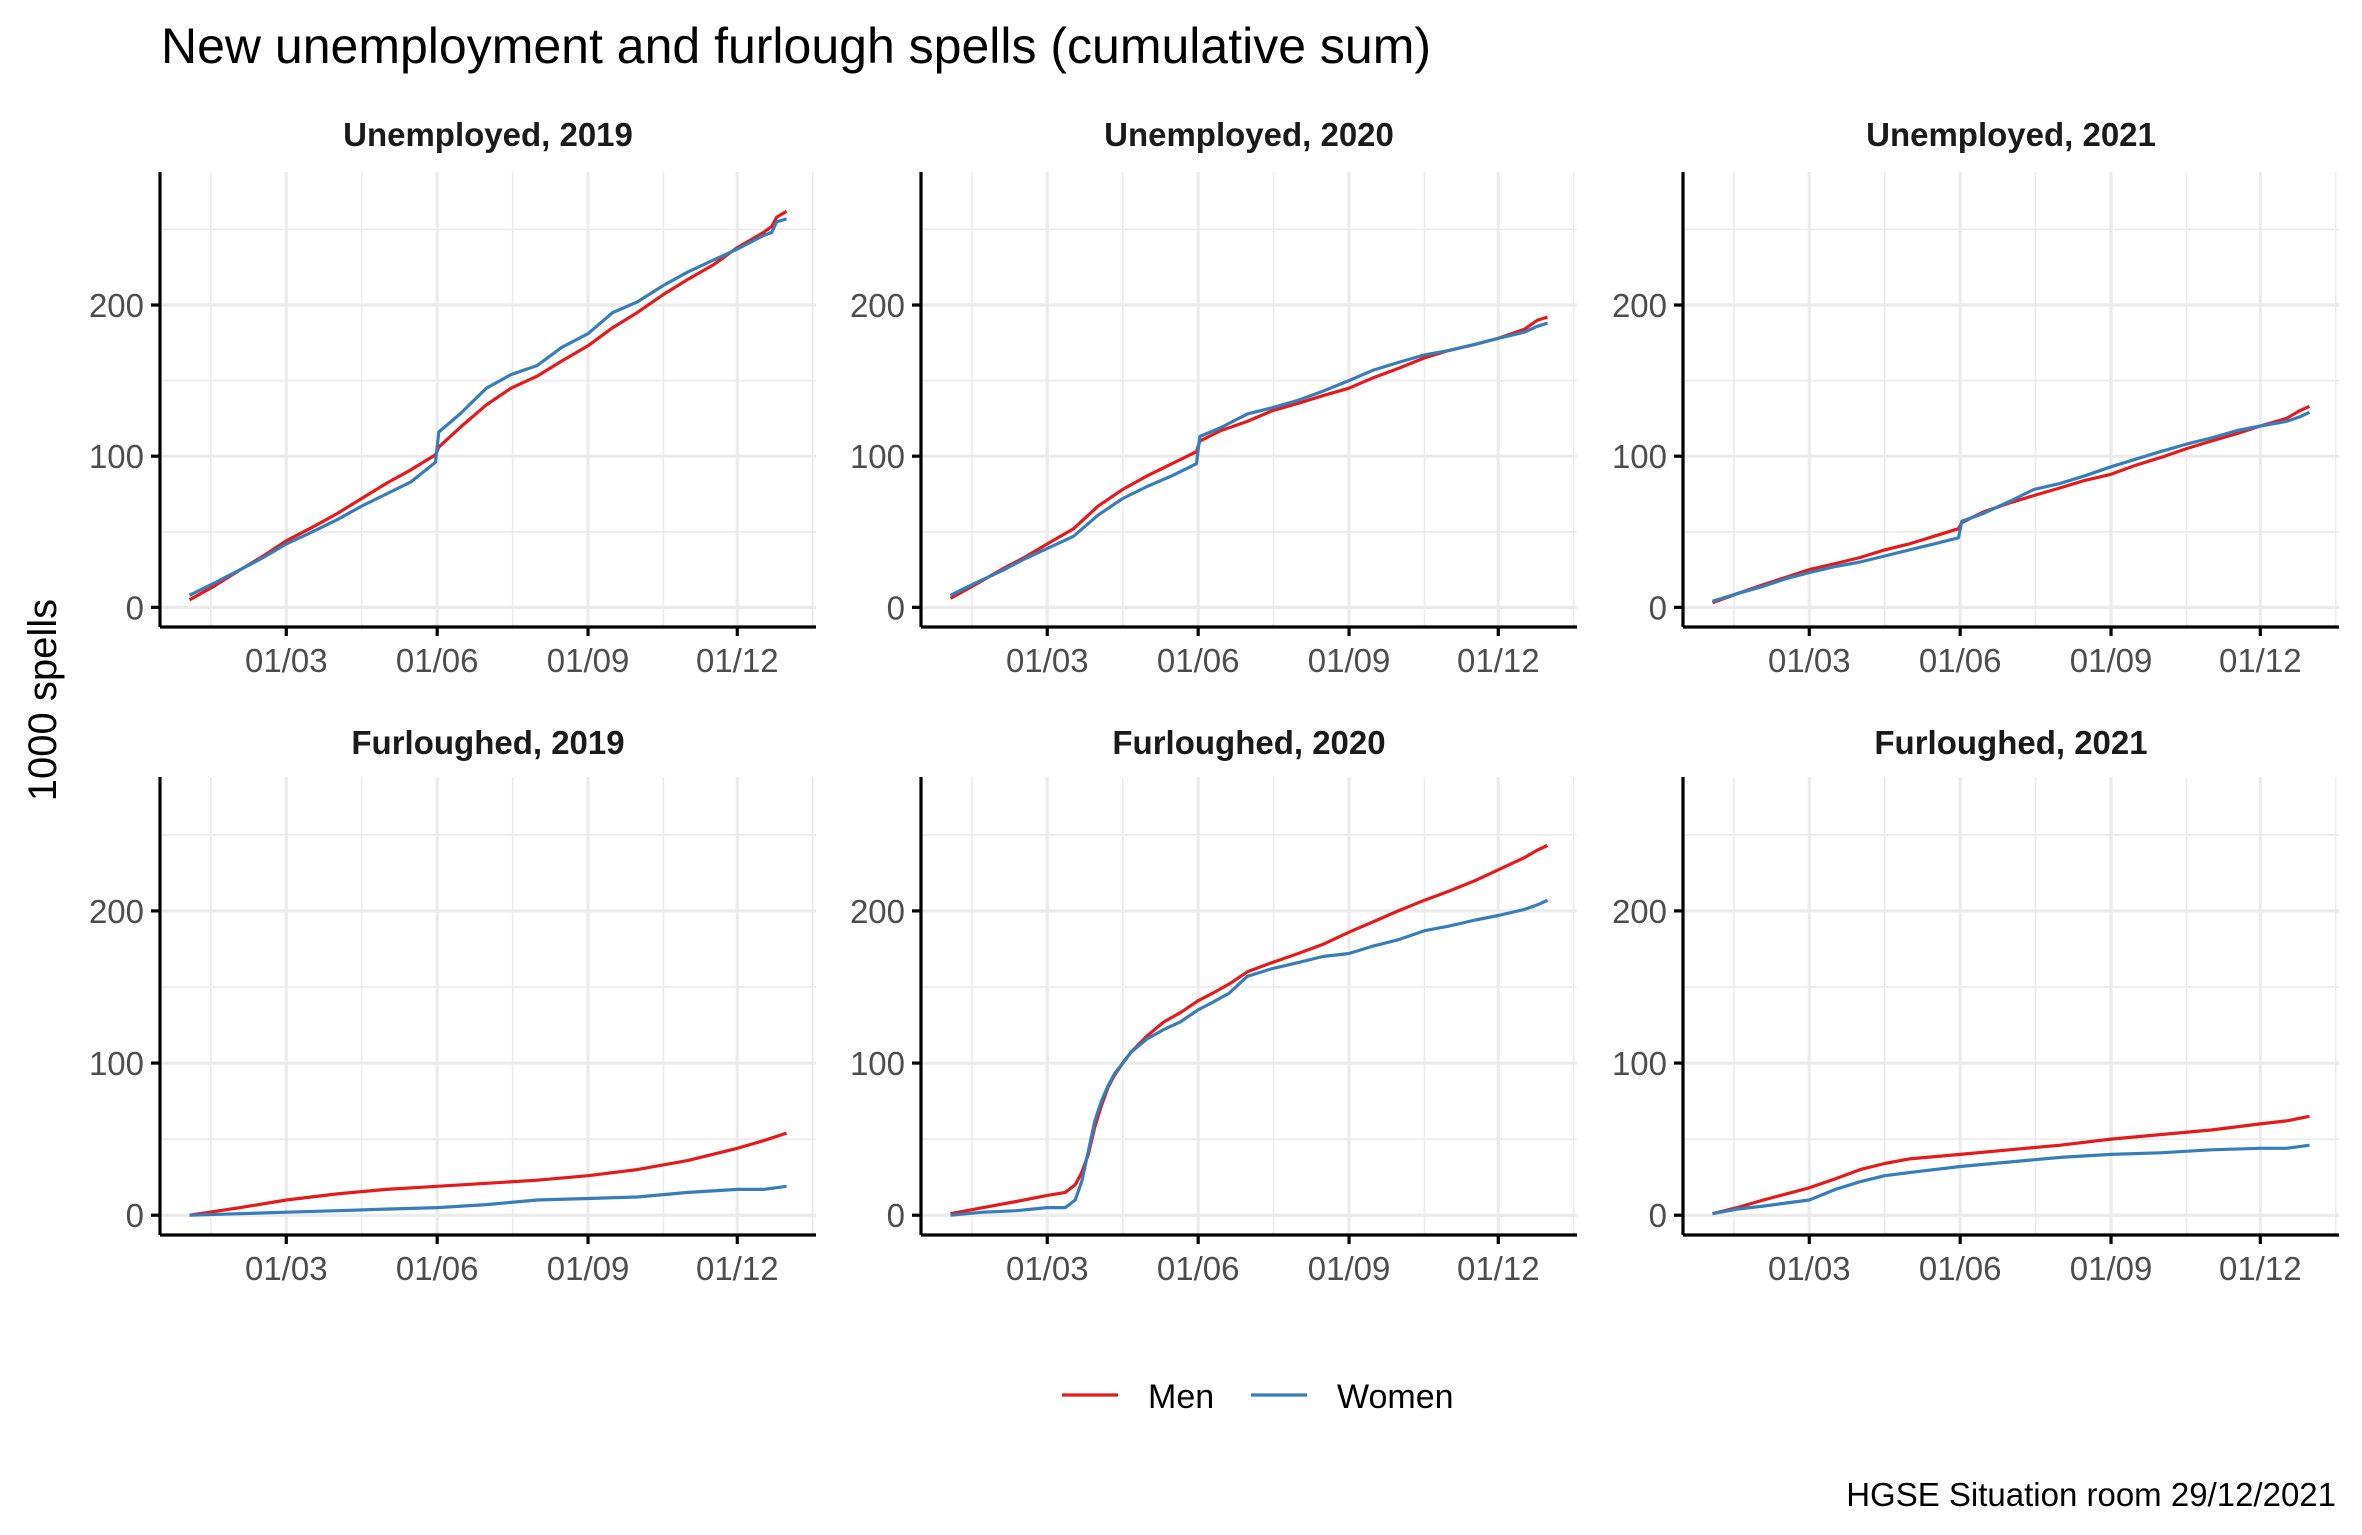 The width and height of the screenshot is (2362, 1535). What do you see at coordinates (2010, 742) in the screenshot?
I see `panel-title: Furloughed, 2021` at bounding box center [2010, 742].